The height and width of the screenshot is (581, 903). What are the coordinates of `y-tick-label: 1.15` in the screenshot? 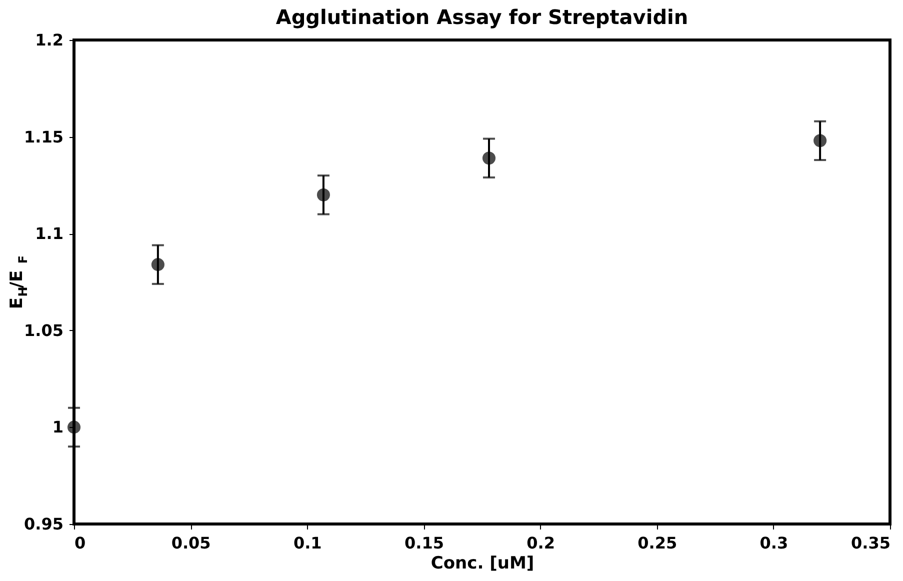 It's located at (44, 136).